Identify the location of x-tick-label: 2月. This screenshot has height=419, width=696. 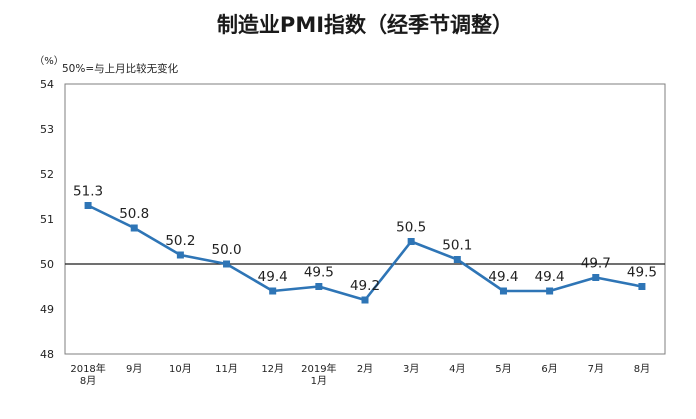
(365, 369).